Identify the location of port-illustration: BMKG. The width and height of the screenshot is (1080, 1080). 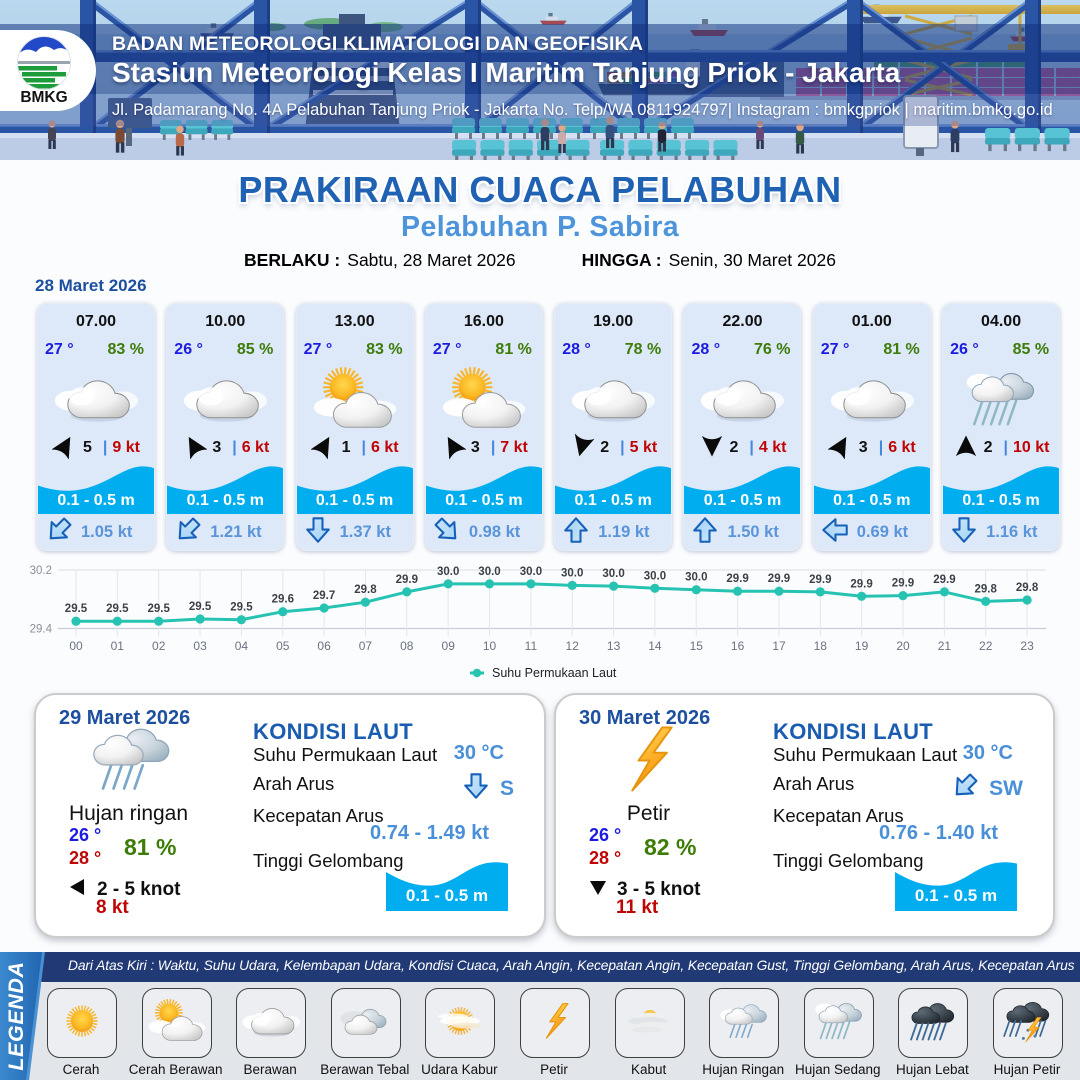
(540, 80).